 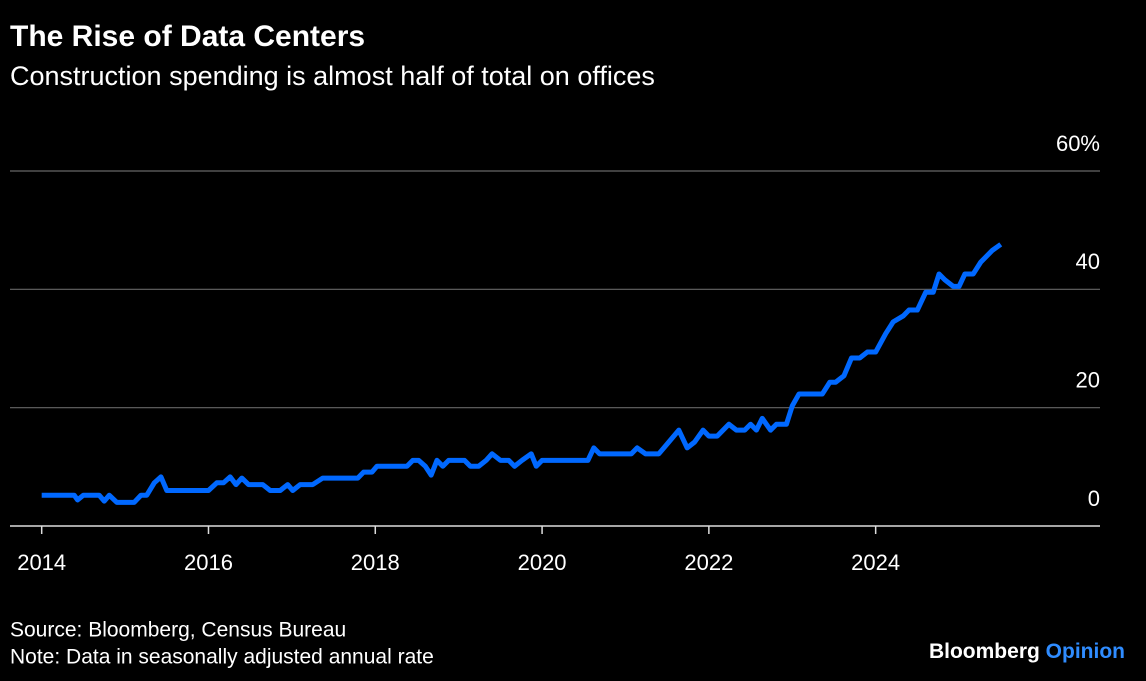 I want to click on y-tick-label: 60%, so click(x=1078, y=143).